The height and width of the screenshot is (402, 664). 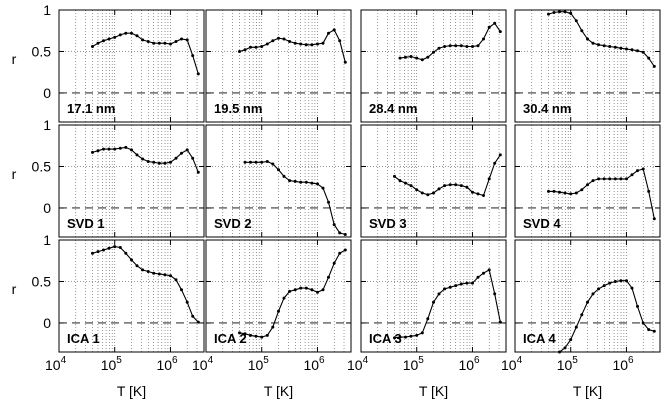 I want to click on panel-label: SVD 4, so click(x=542, y=223).